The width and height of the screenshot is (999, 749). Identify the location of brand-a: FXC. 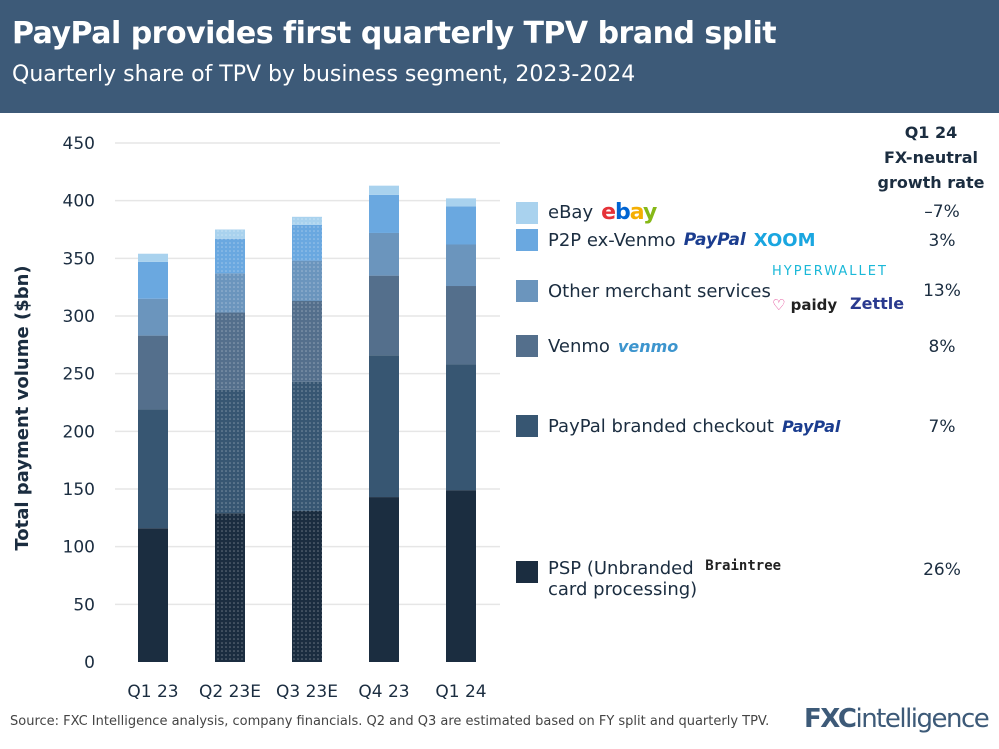
(830, 719).